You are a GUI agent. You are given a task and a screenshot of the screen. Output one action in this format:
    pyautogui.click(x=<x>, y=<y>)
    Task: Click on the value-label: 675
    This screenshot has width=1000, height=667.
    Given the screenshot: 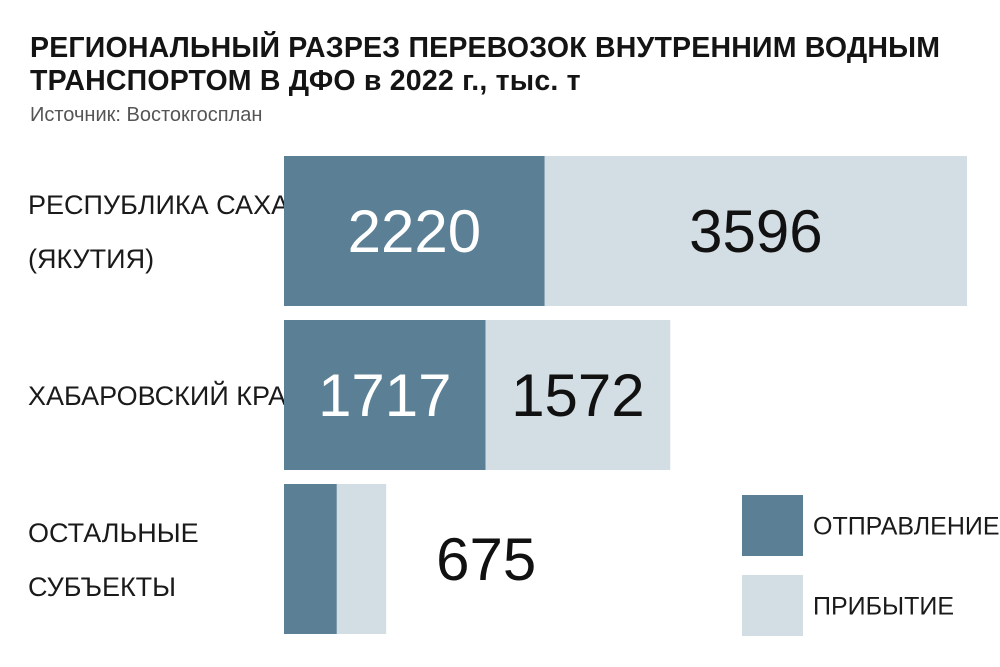 What is the action you would take?
    pyautogui.click(x=486, y=559)
    